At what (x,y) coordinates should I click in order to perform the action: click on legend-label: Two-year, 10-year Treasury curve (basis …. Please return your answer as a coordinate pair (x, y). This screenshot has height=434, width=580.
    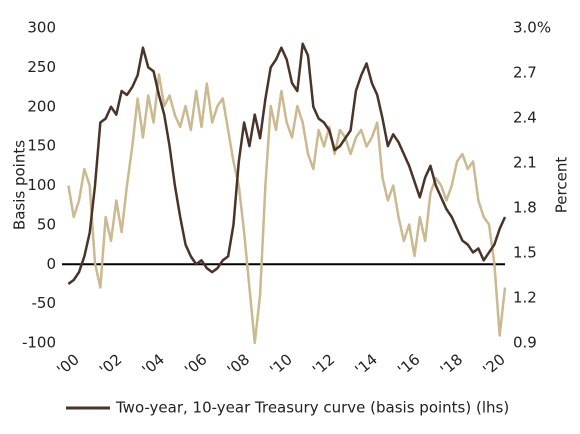
    Looking at the image, I should click on (312, 408).